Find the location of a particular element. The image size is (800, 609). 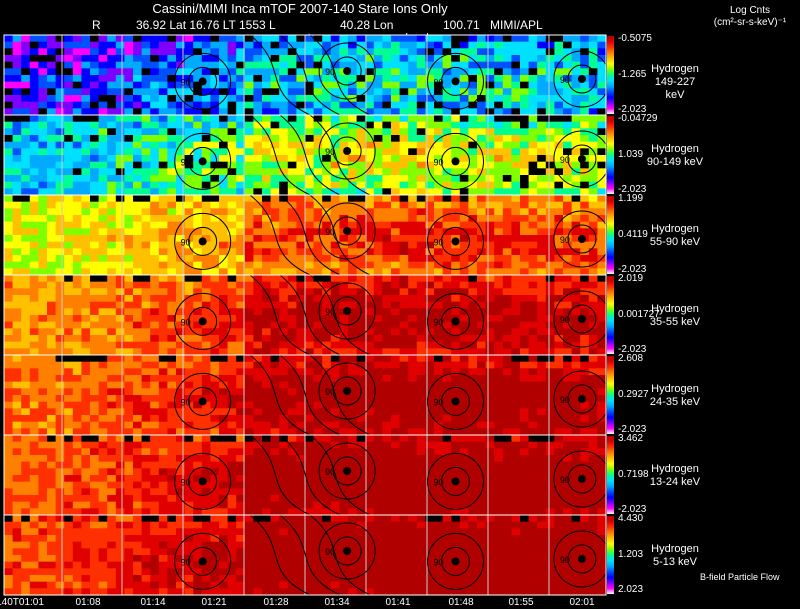

time-tick-label: 01:08 is located at coordinates (88, 602).